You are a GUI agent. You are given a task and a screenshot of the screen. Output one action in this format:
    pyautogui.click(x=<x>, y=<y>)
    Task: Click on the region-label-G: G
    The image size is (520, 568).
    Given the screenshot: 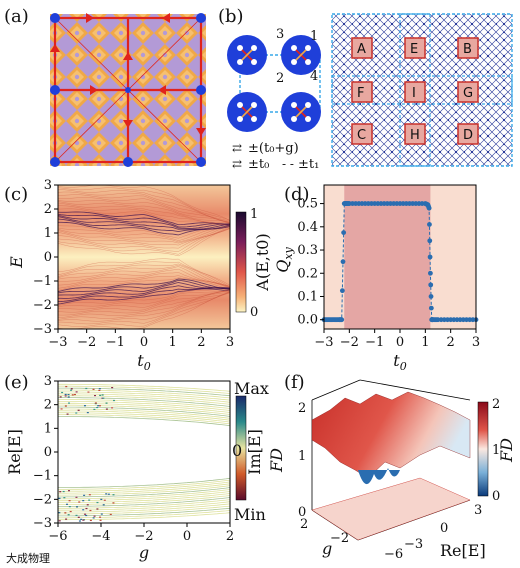 What is the action you would take?
    pyautogui.click(x=468, y=93)
    